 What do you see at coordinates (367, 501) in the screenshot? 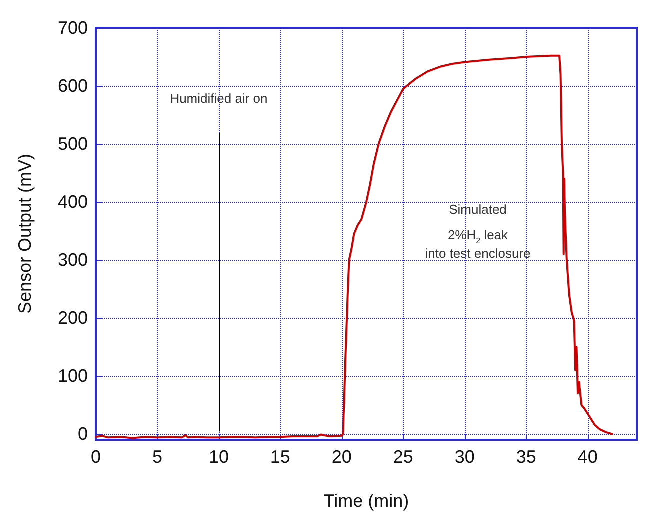
I see `x-axis-title: Time (min)` at bounding box center [367, 501].